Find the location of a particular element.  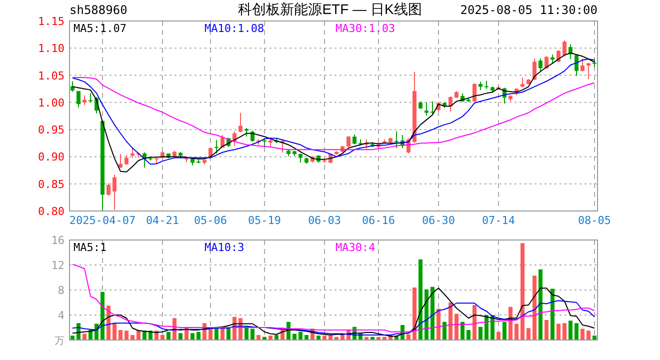

y-tick-label: 12 is located at coordinates (57, 265).